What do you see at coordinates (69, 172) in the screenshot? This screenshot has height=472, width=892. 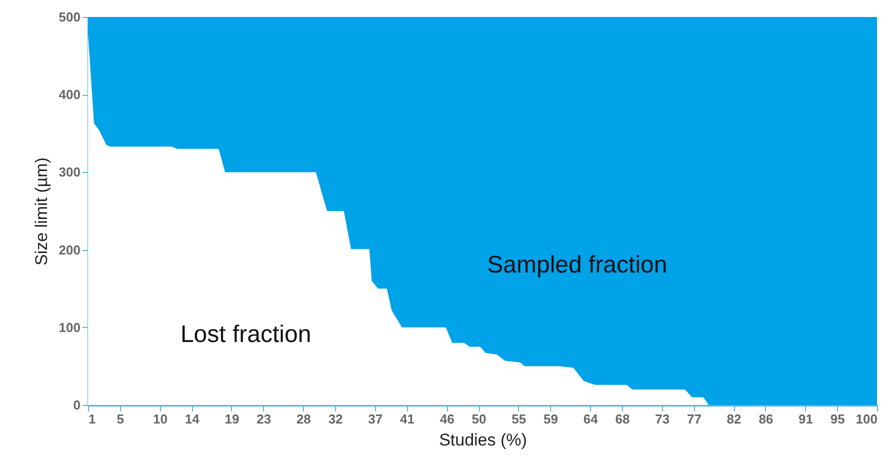 I see `y-tick-label: 300` at bounding box center [69, 172].